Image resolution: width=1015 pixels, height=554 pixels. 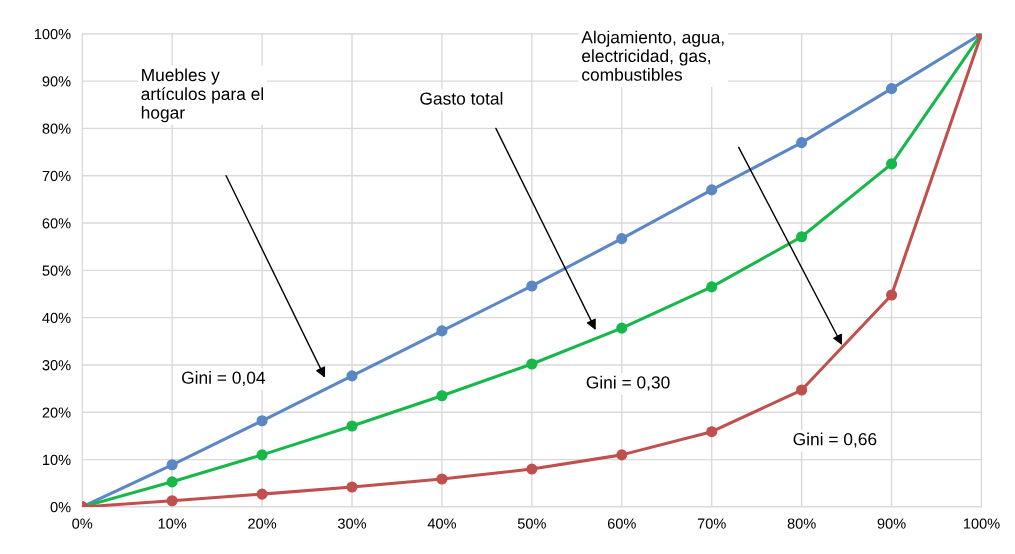 What do you see at coordinates (621, 523) in the screenshot?
I see `x-tick-label: 60%` at bounding box center [621, 523].